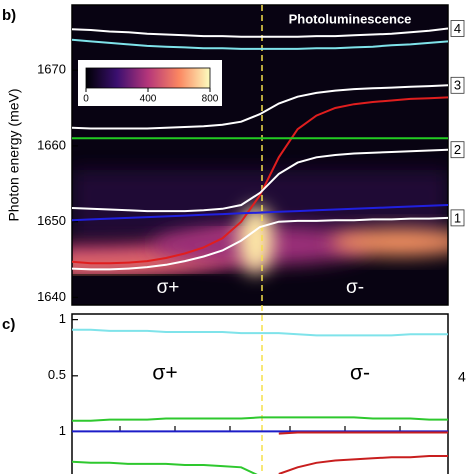  I want to click on colorbar-tick-label: 400, so click(148, 99).